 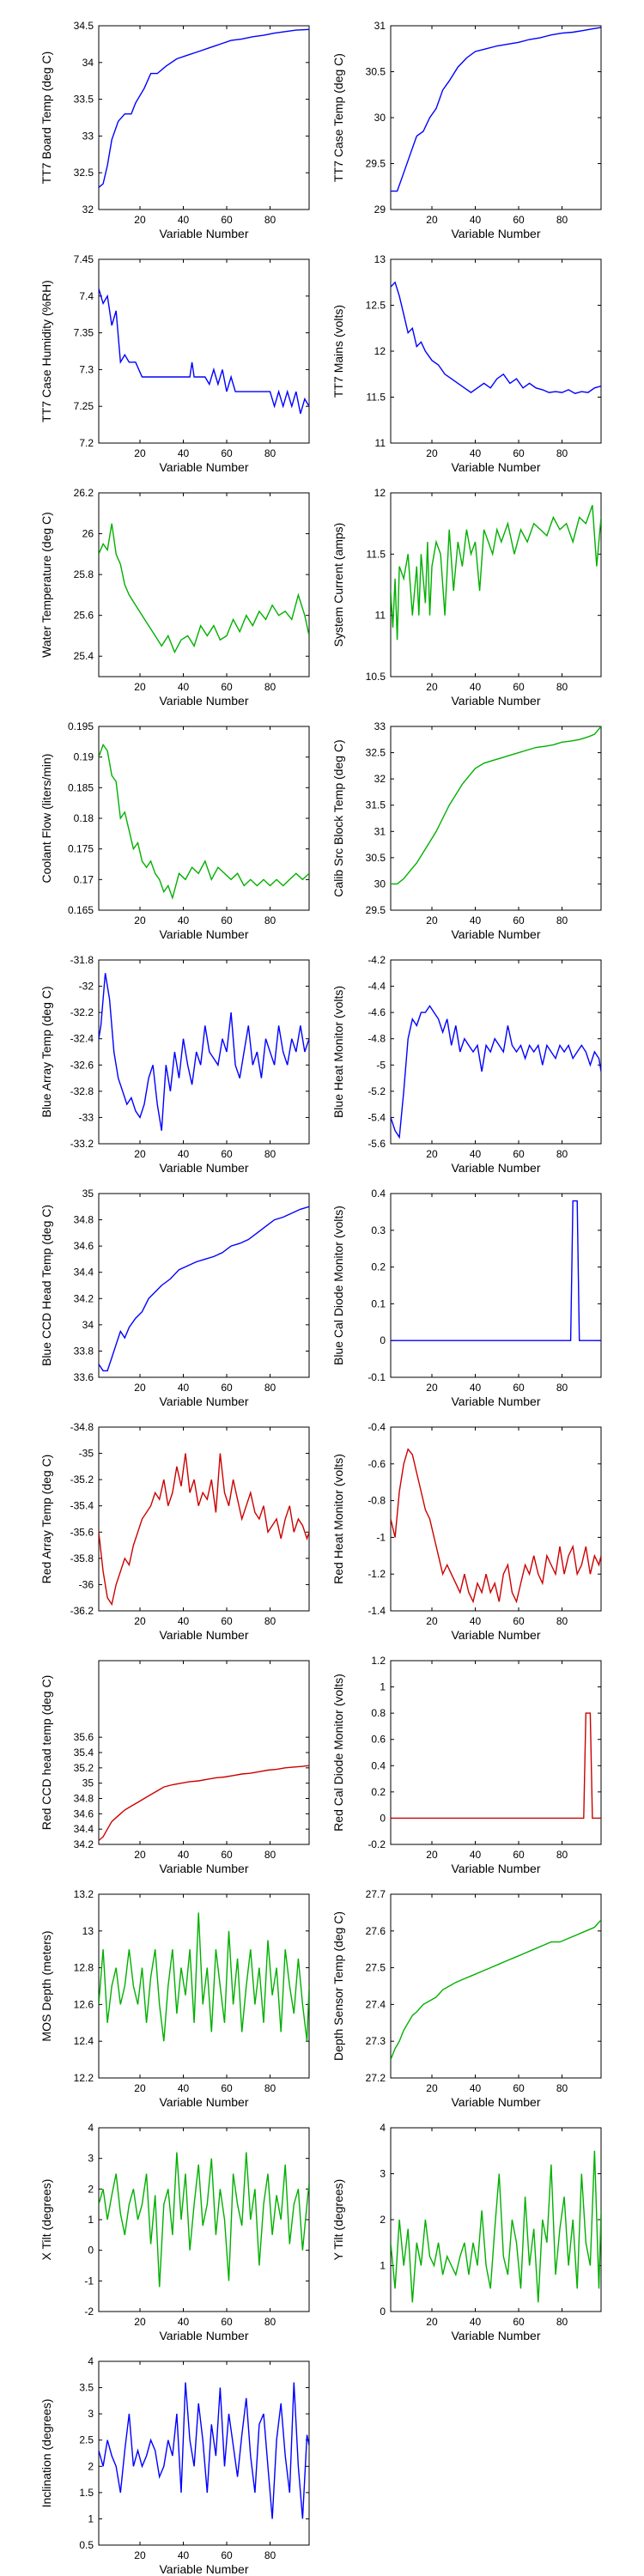 I want to click on y-tick-label: 0.5, so click(x=86, y=2545).